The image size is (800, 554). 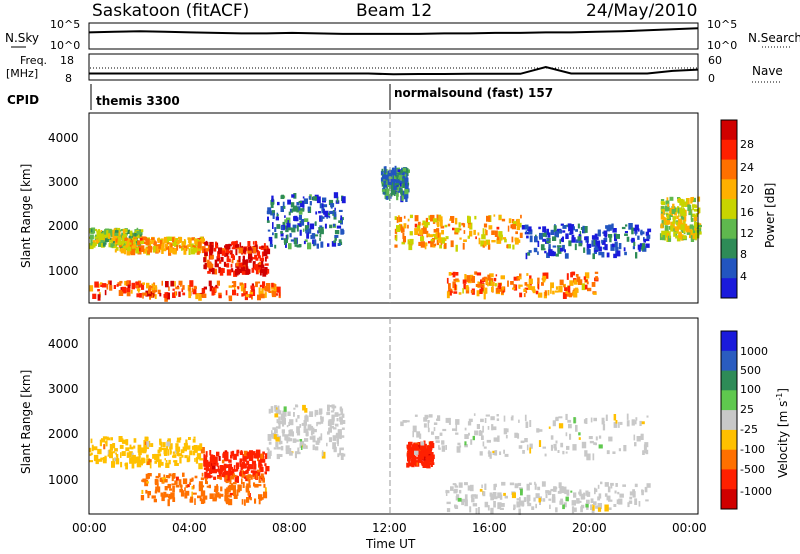 What do you see at coordinates (26, 422) in the screenshot?
I see `velocity-ylabel: Slant Range [km]` at bounding box center [26, 422].